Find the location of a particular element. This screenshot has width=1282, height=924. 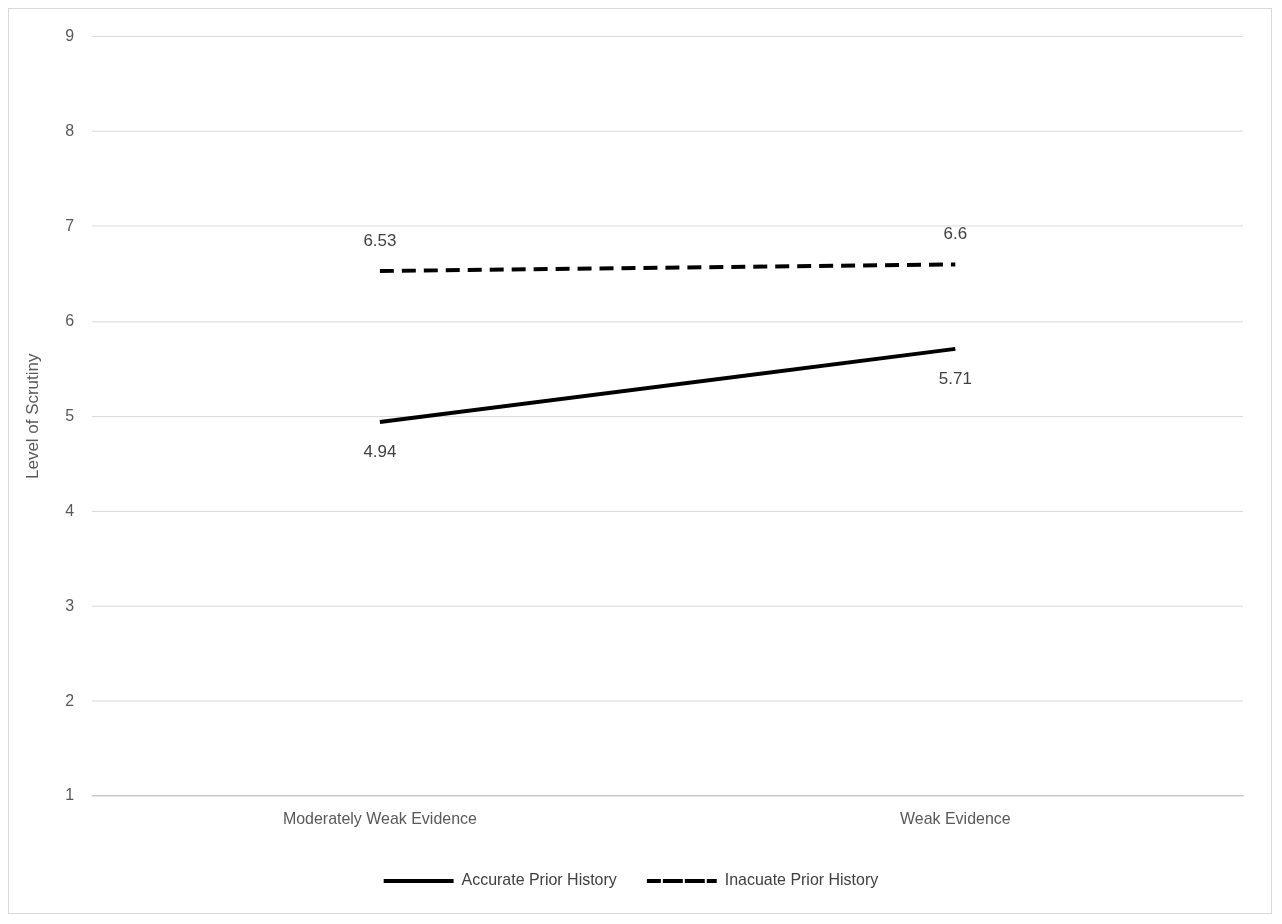

y-tick-label: 3 is located at coordinates (70, 605).